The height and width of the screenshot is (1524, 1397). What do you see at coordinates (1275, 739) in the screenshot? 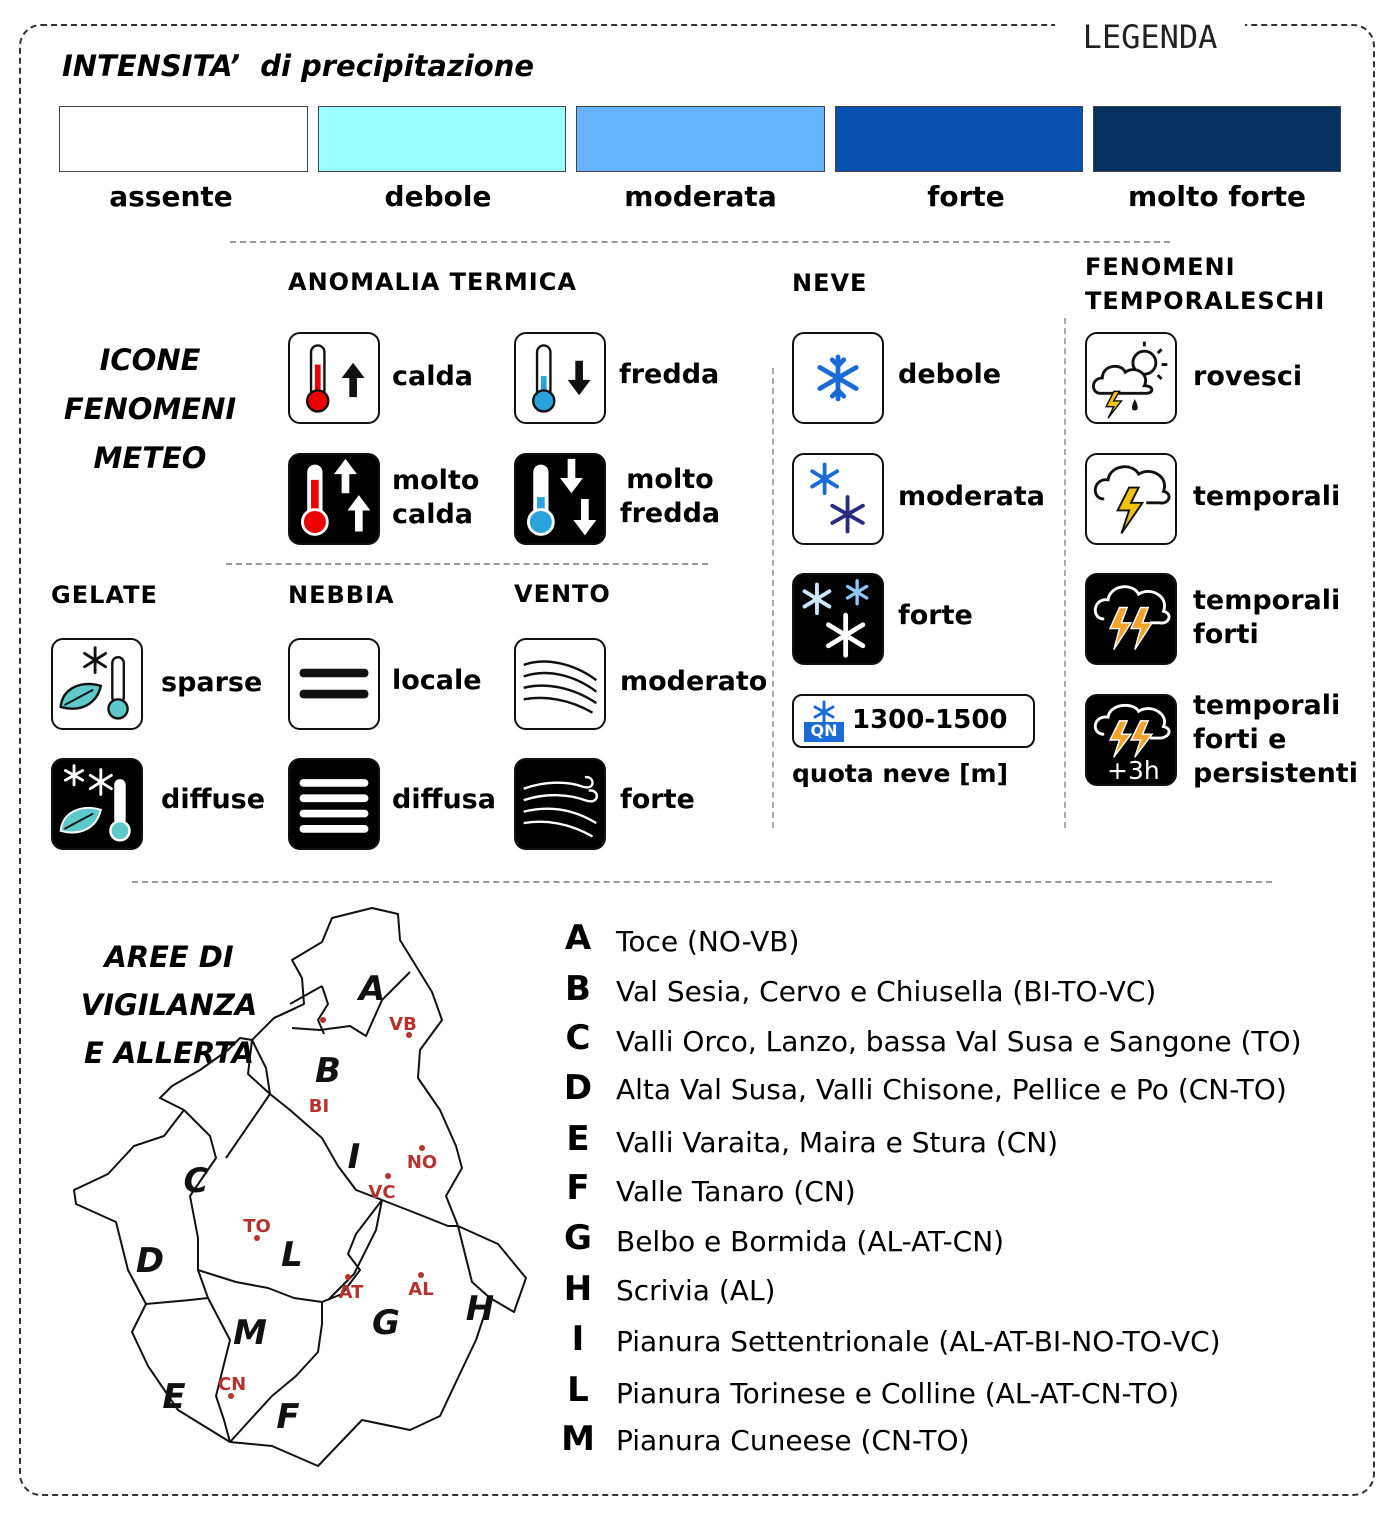
I see `label-temporali-persistenti: temporali forti e persistenti` at bounding box center [1275, 739].